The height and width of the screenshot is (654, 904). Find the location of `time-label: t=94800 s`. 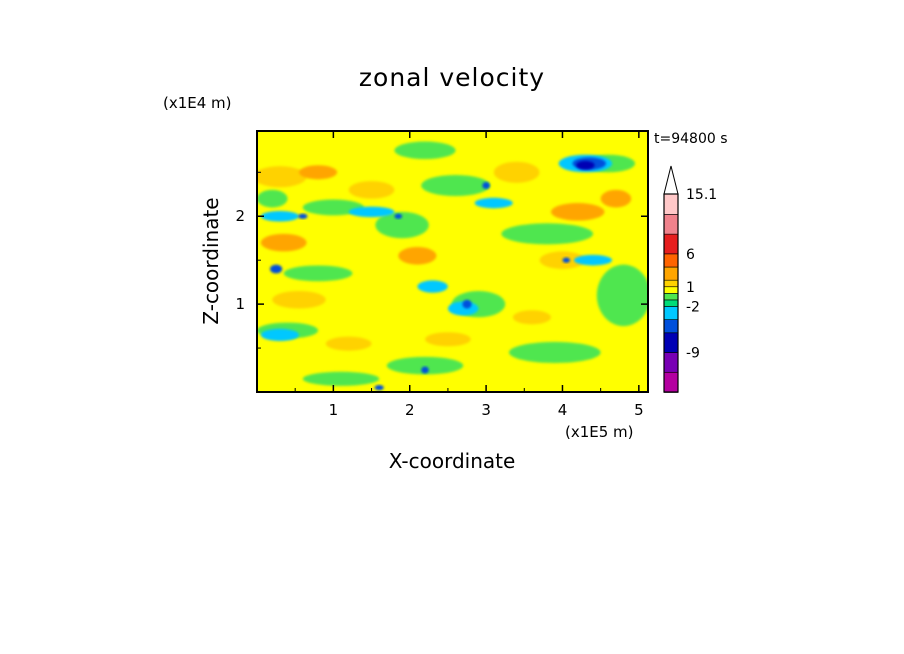

time-label: t=94800 s is located at coordinates (691, 139).